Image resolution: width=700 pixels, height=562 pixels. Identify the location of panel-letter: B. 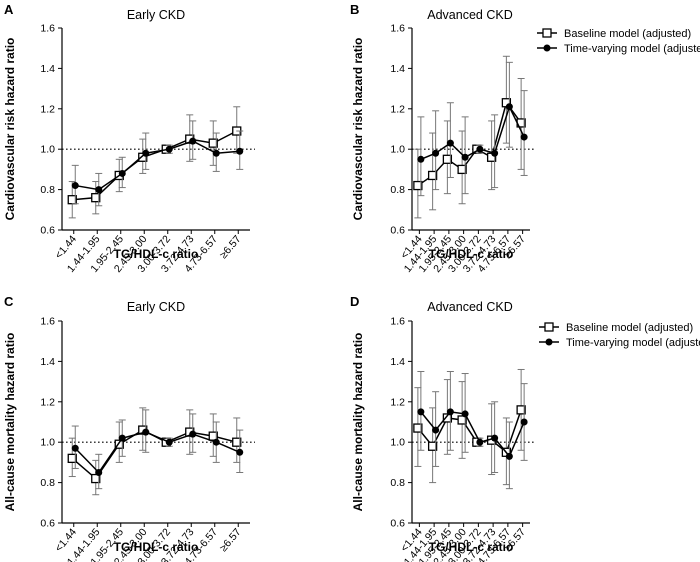
(354, 9).